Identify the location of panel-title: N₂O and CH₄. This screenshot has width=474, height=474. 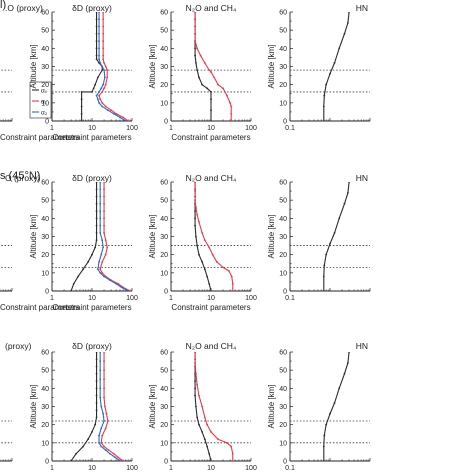
(211, 178).